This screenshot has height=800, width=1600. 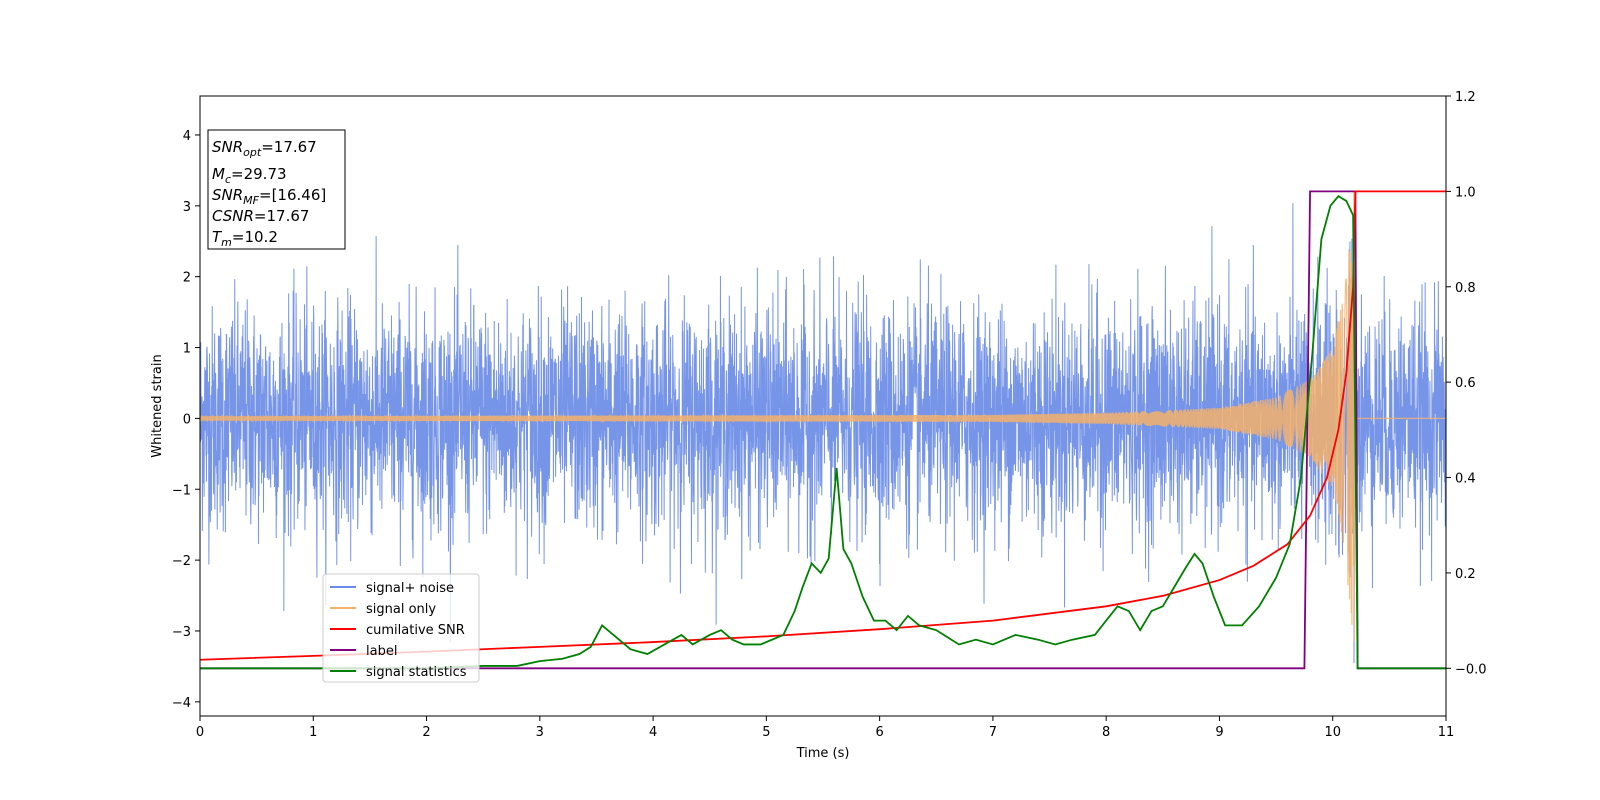 I want to click on y2-tick-label: 0.6, so click(x=1465, y=383).